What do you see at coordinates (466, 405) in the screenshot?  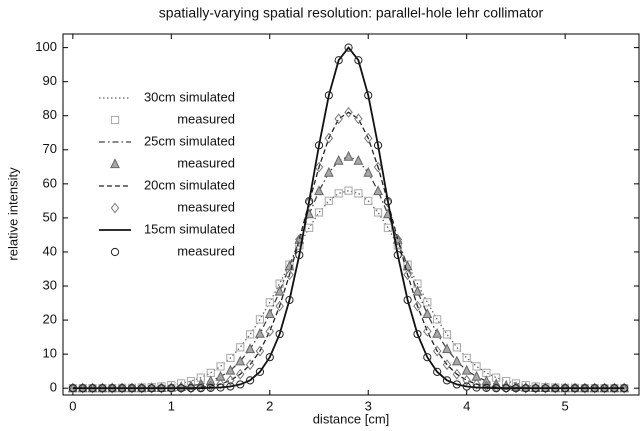 I see `x-tick-label: 4` at bounding box center [466, 405].